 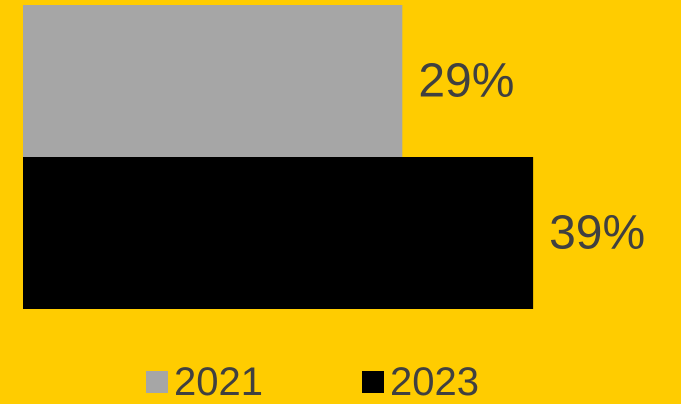 What do you see at coordinates (434, 382) in the screenshot?
I see `legend-label-2023: 2023` at bounding box center [434, 382].